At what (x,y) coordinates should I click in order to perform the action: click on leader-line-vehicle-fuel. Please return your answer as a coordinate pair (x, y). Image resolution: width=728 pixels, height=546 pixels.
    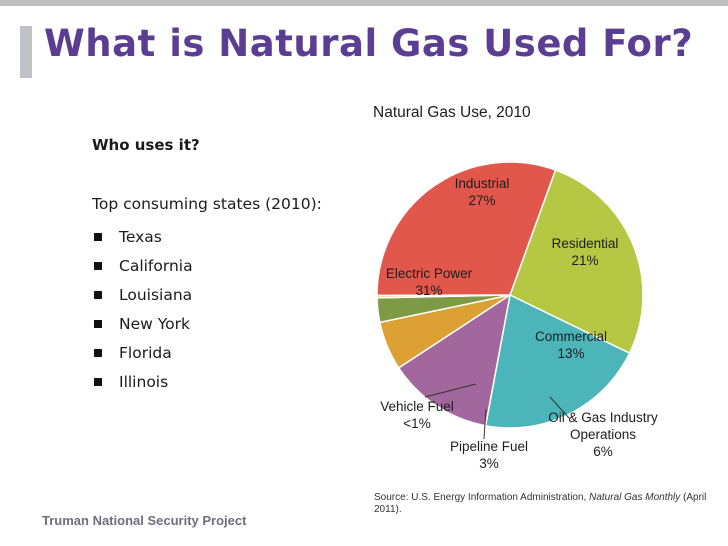
    Looking at the image, I should click on (450, 390).